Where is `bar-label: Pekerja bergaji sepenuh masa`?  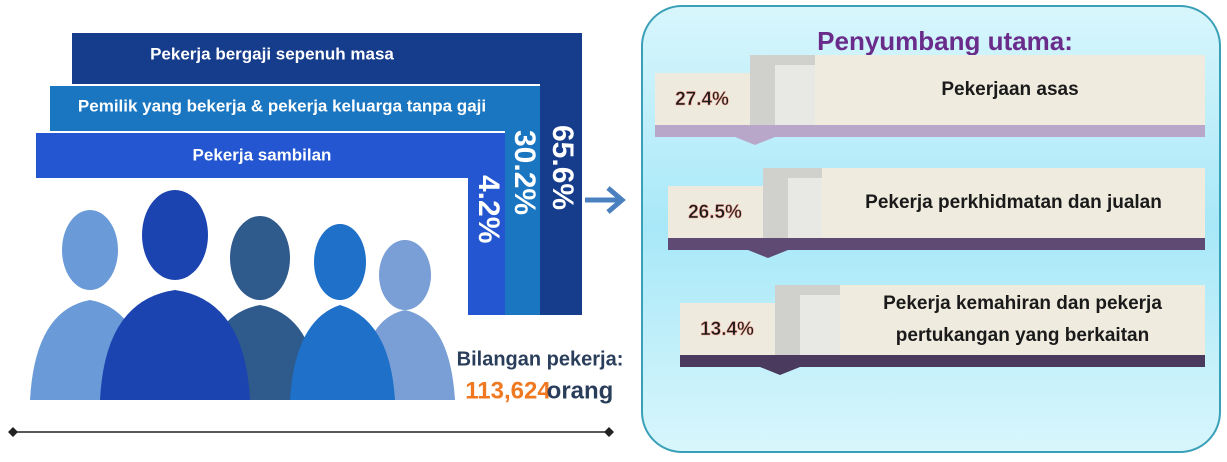 bar-label: Pekerja bergaji sepenuh masa is located at coordinates (272, 53).